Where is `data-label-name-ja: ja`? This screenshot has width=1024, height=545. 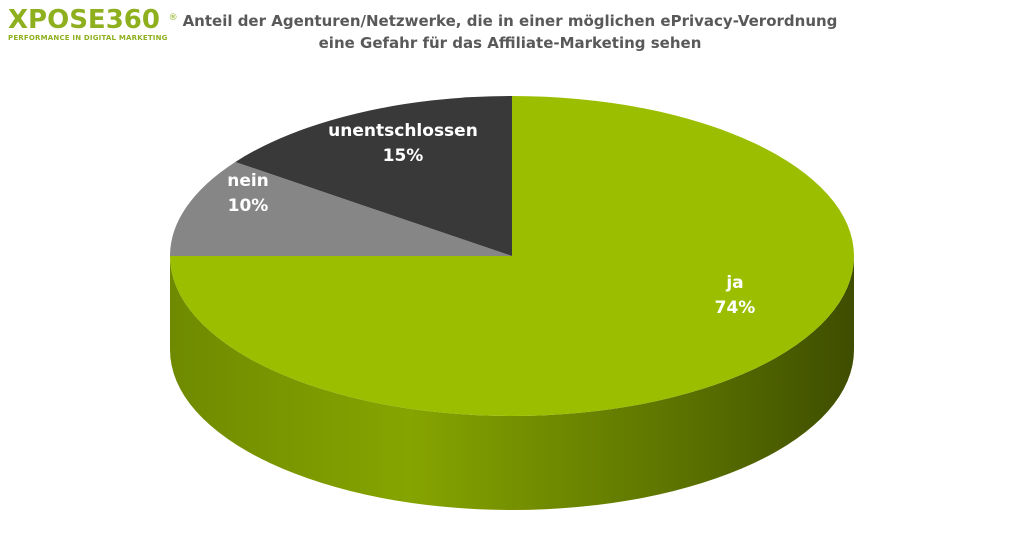
data-label-name-ja: ja is located at coordinates (734, 283).